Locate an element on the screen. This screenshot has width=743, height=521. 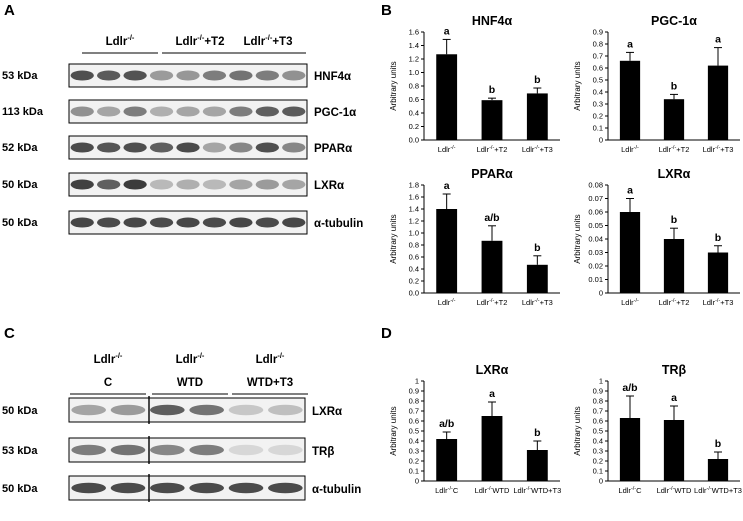
protein-label: PGC-1α is located at coordinates (335, 113).